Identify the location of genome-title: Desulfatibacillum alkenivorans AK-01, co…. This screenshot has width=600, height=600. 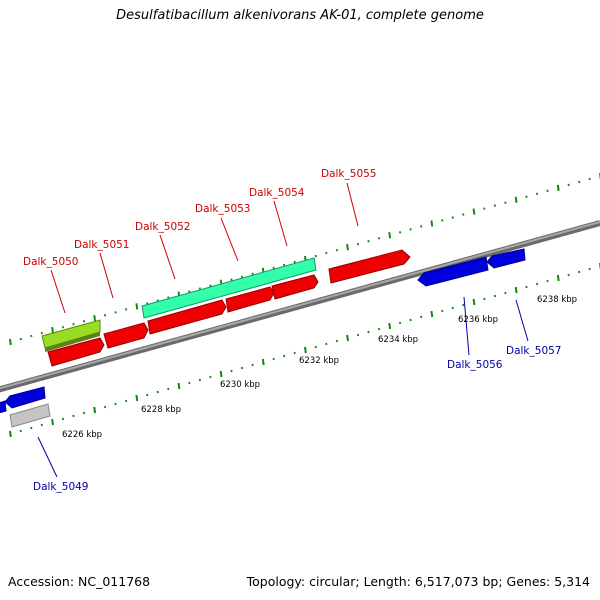
(300, 15).